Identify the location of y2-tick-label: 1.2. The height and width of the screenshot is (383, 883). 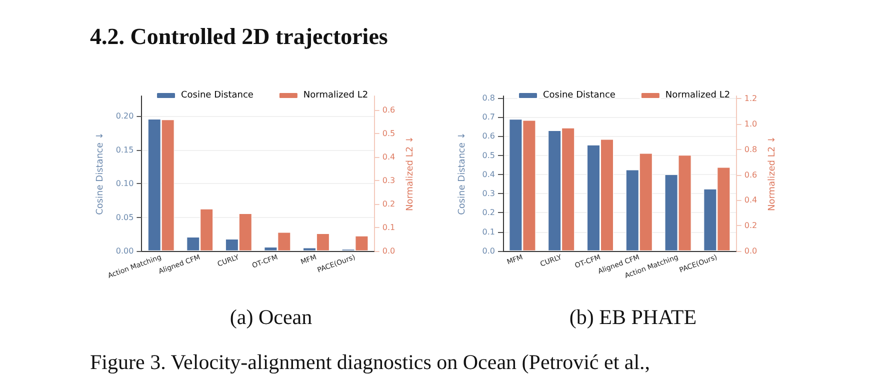
(751, 99).